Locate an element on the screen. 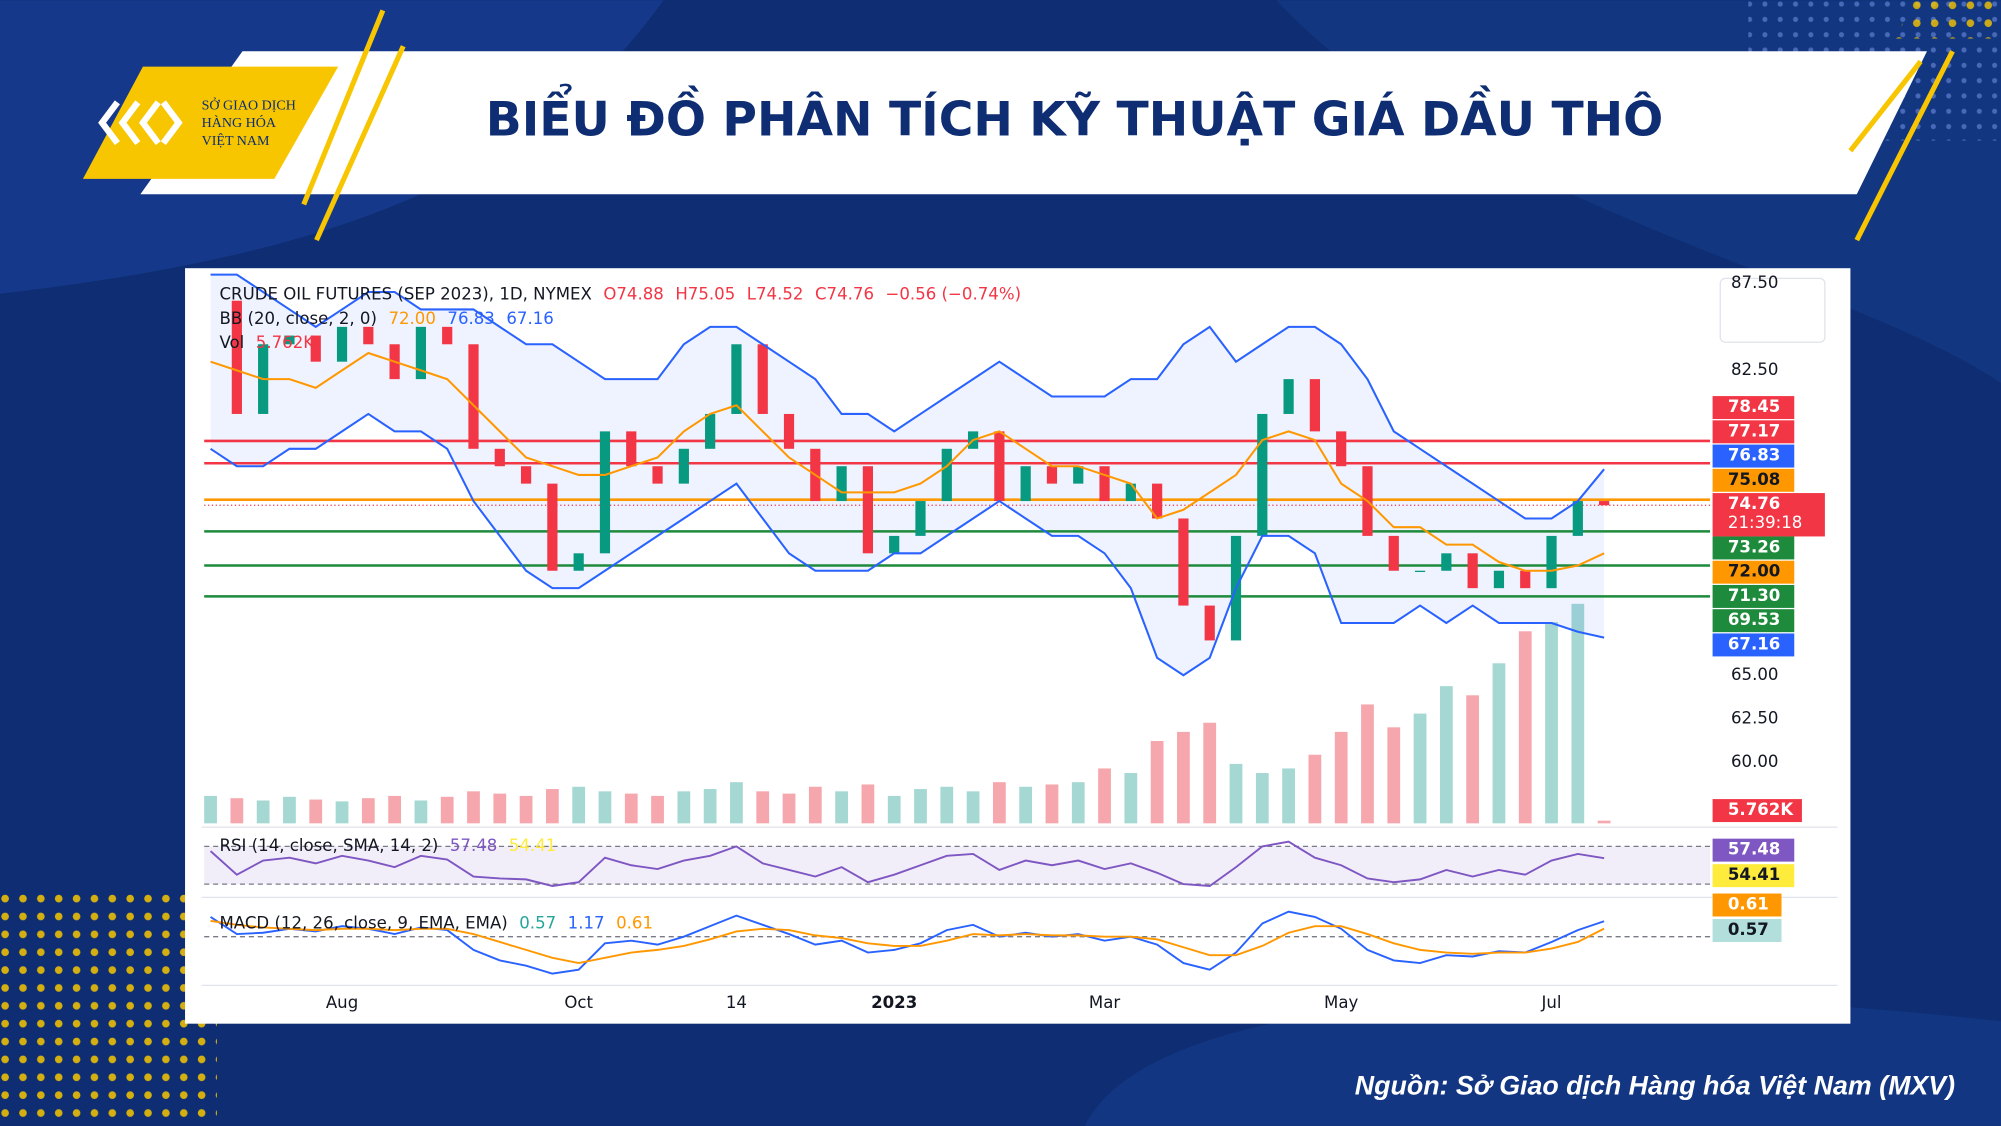  chart-widget is located at coordinates (1772, 310).